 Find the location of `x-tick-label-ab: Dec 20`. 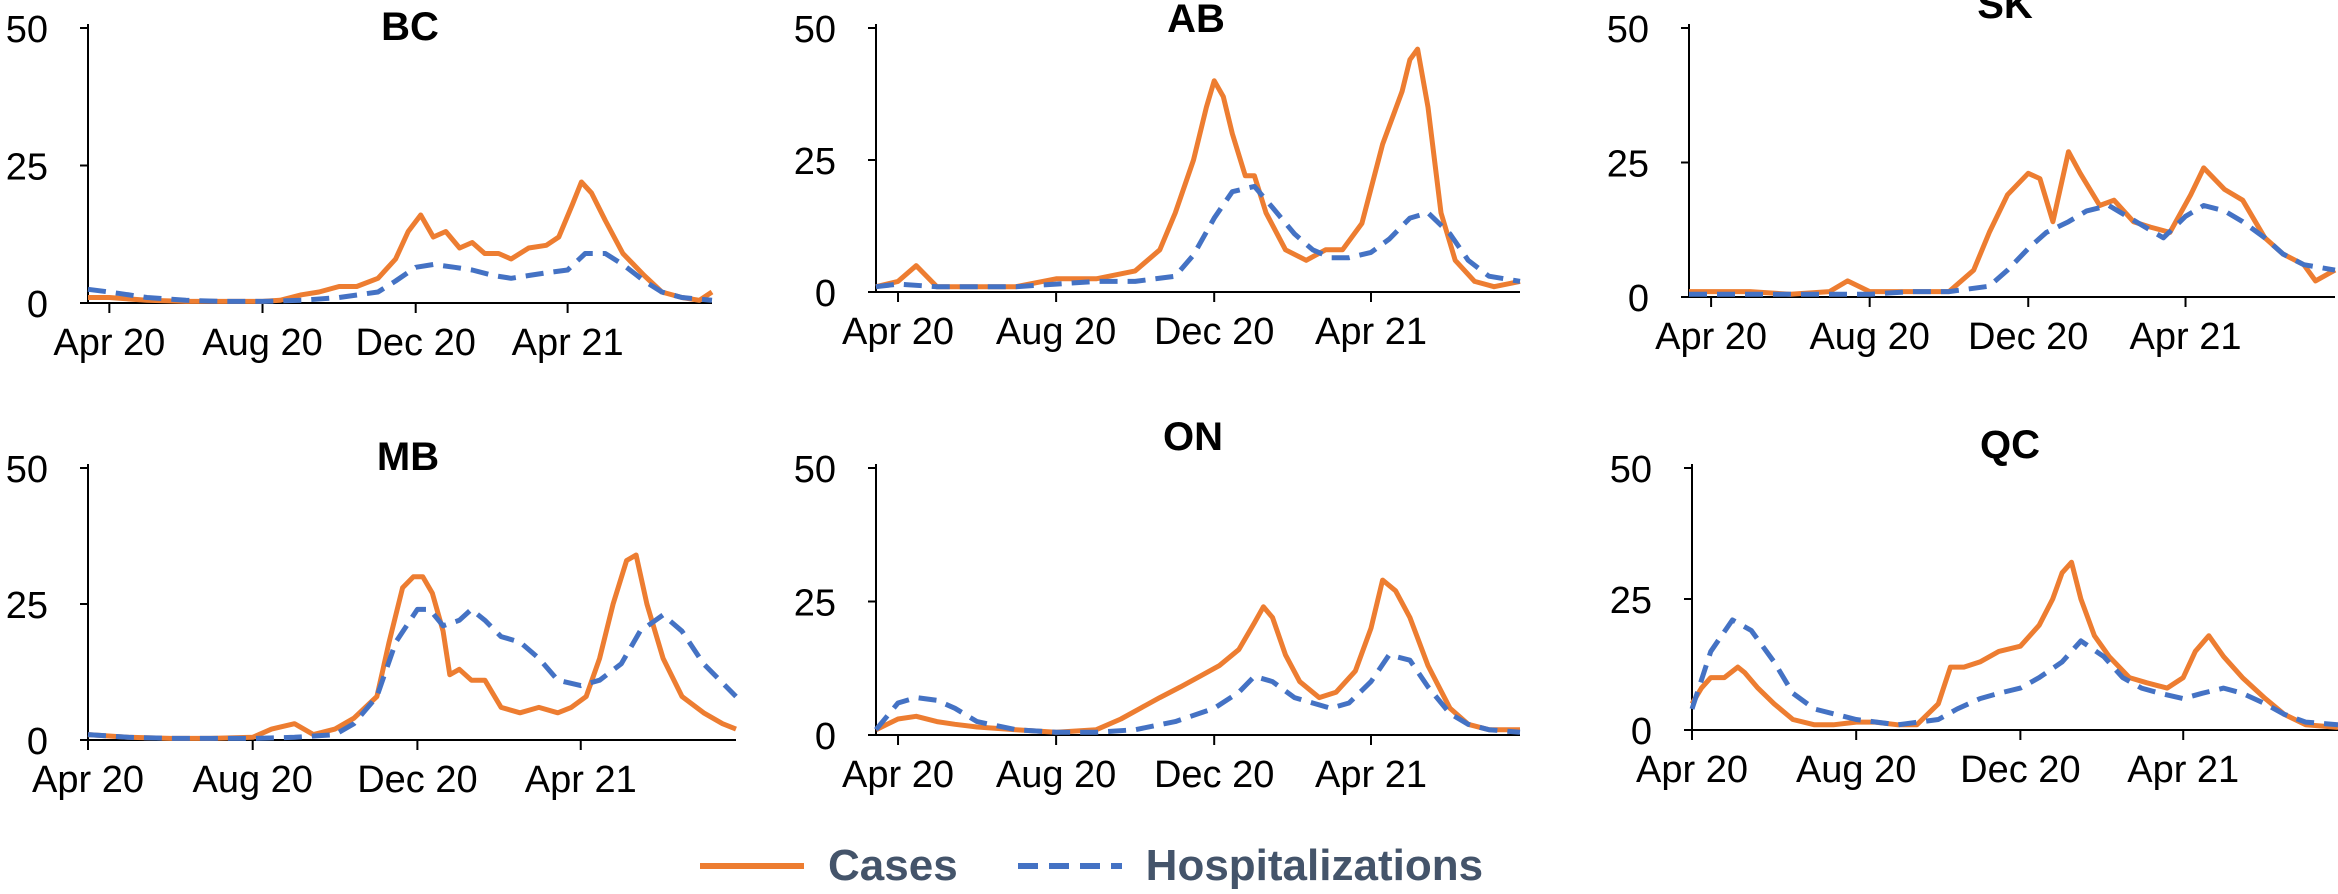

x-tick-label-ab: Dec 20 is located at coordinates (1214, 332).